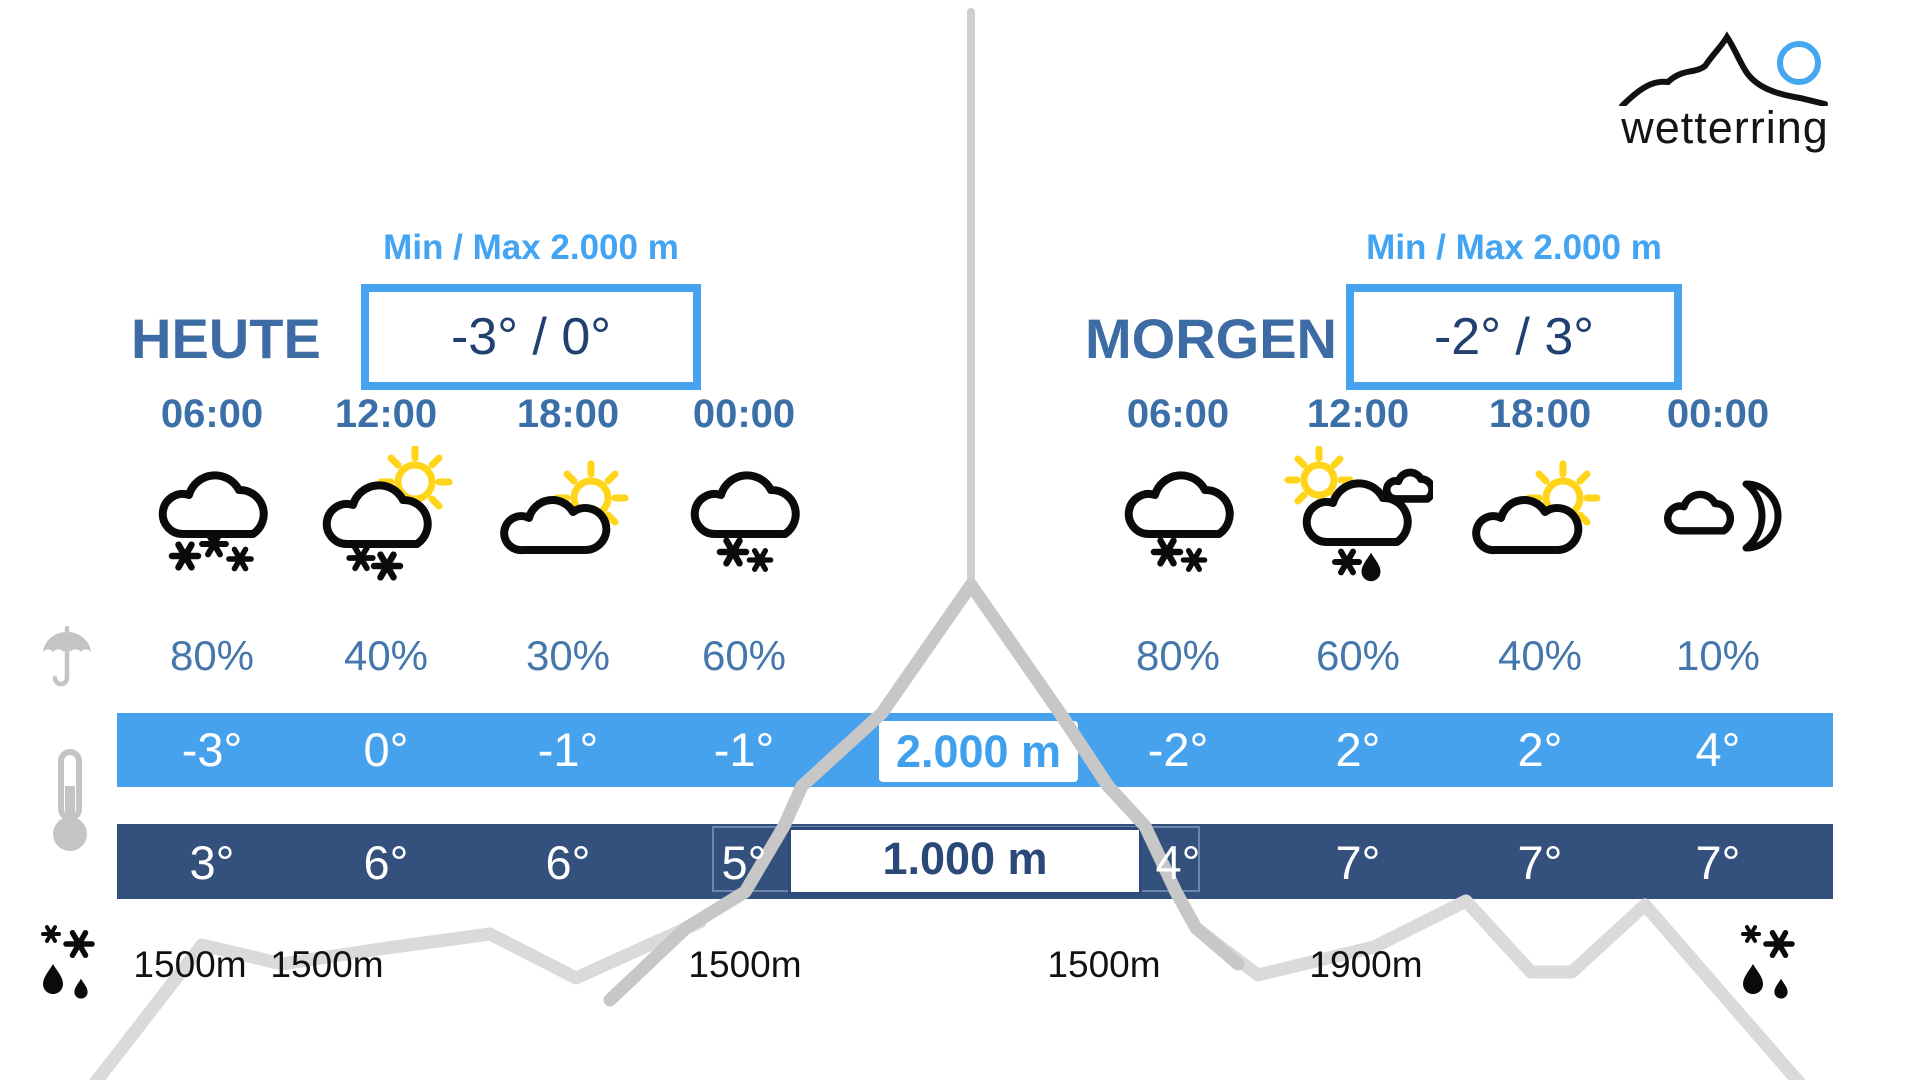  I want to click on logo-mountain-line, so click(1723, 68).